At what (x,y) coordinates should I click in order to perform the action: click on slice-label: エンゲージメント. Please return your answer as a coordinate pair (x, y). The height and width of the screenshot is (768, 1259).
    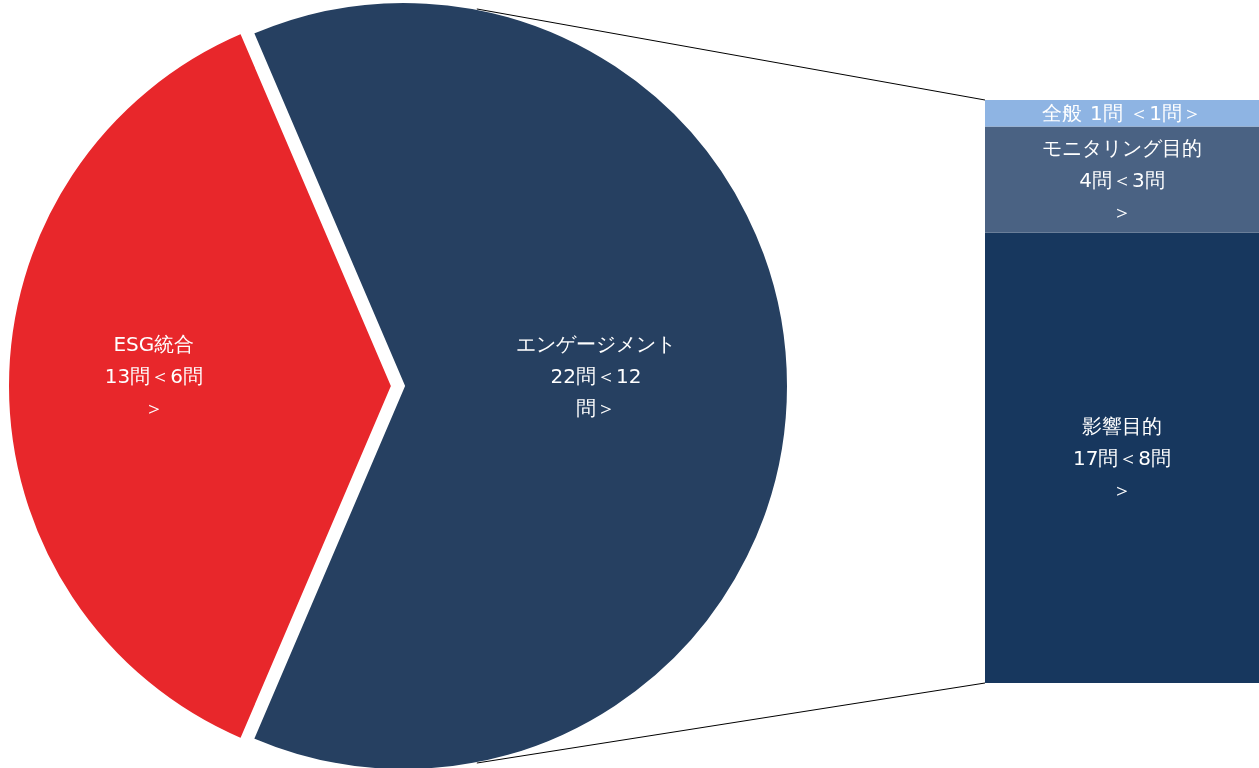
    Looking at the image, I should click on (596, 344).